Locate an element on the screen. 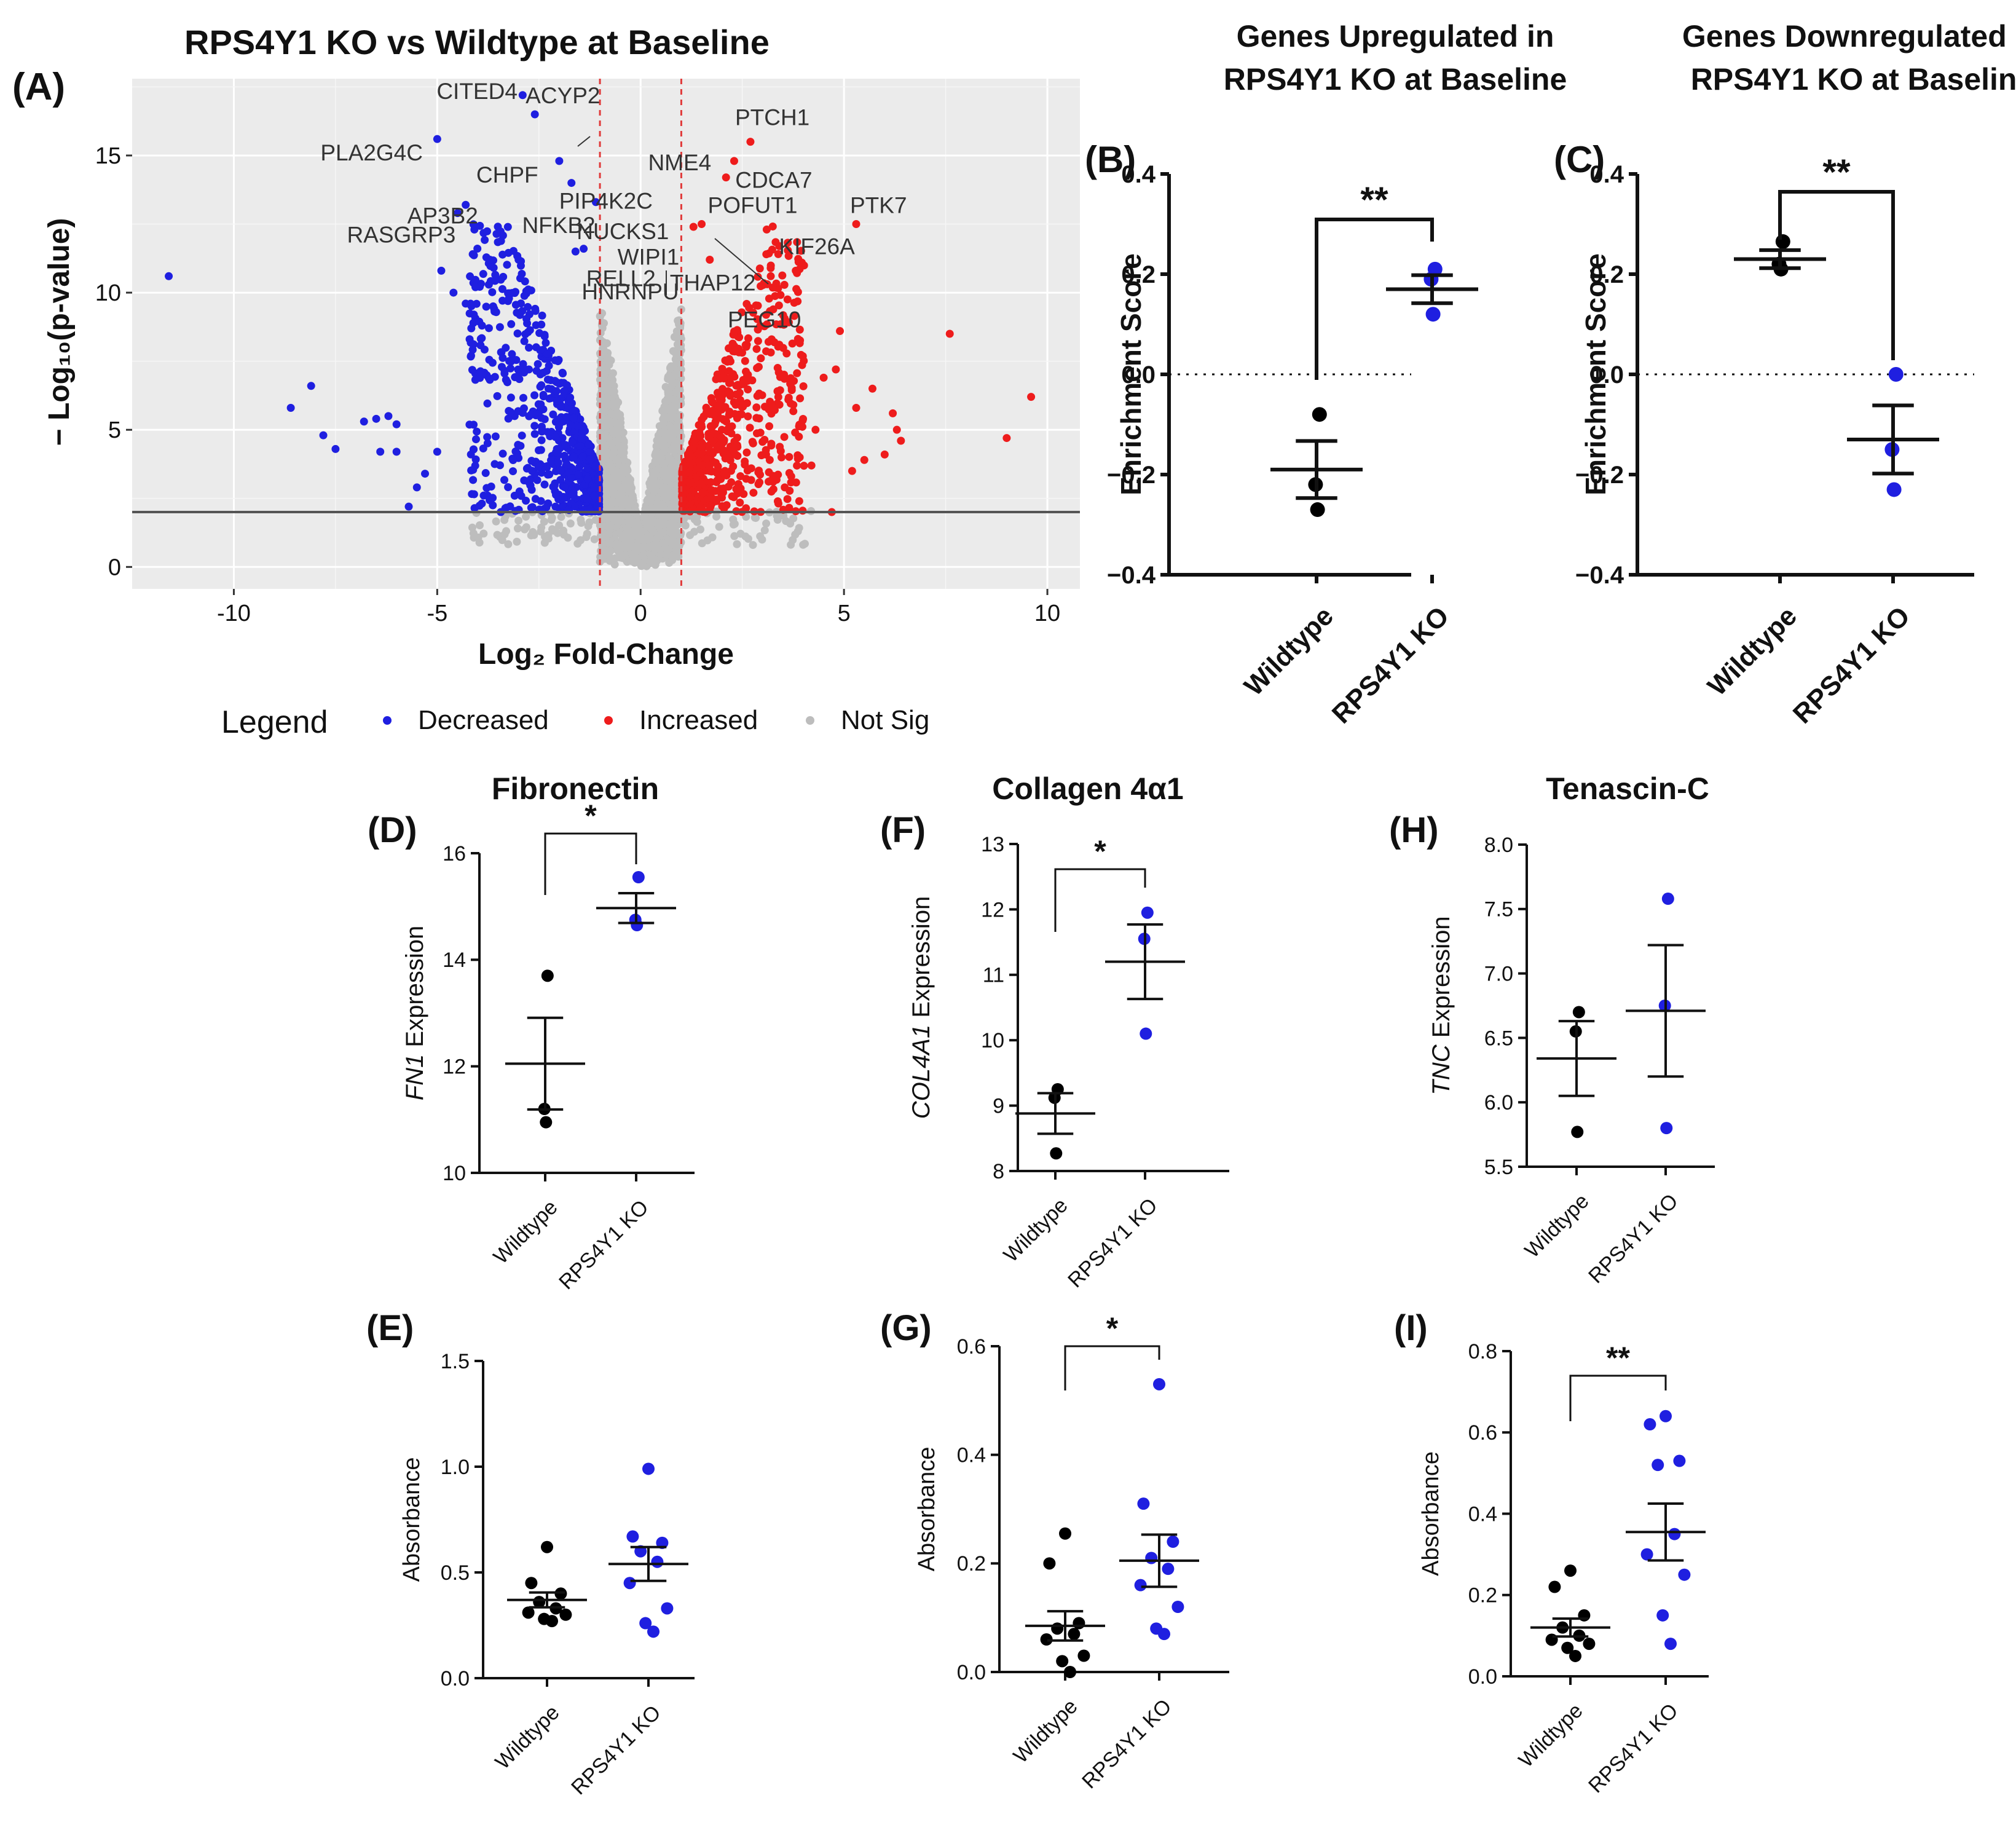  y-tick-label: 14 is located at coordinates (454, 960).